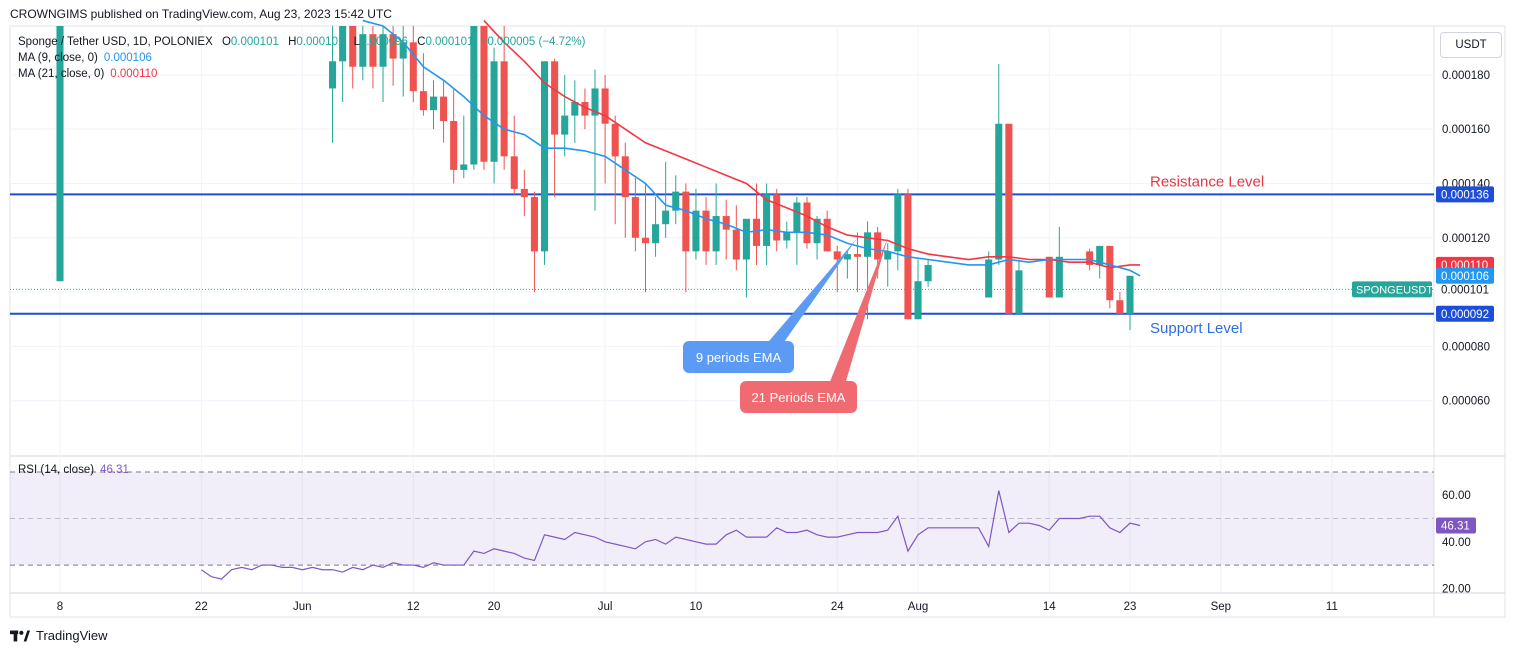 Image resolution: width=1515 pixels, height=655 pixels. Describe the element at coordinates (1221, 607) in the screenshot. I see `time-tick-label: Sep` at that location.